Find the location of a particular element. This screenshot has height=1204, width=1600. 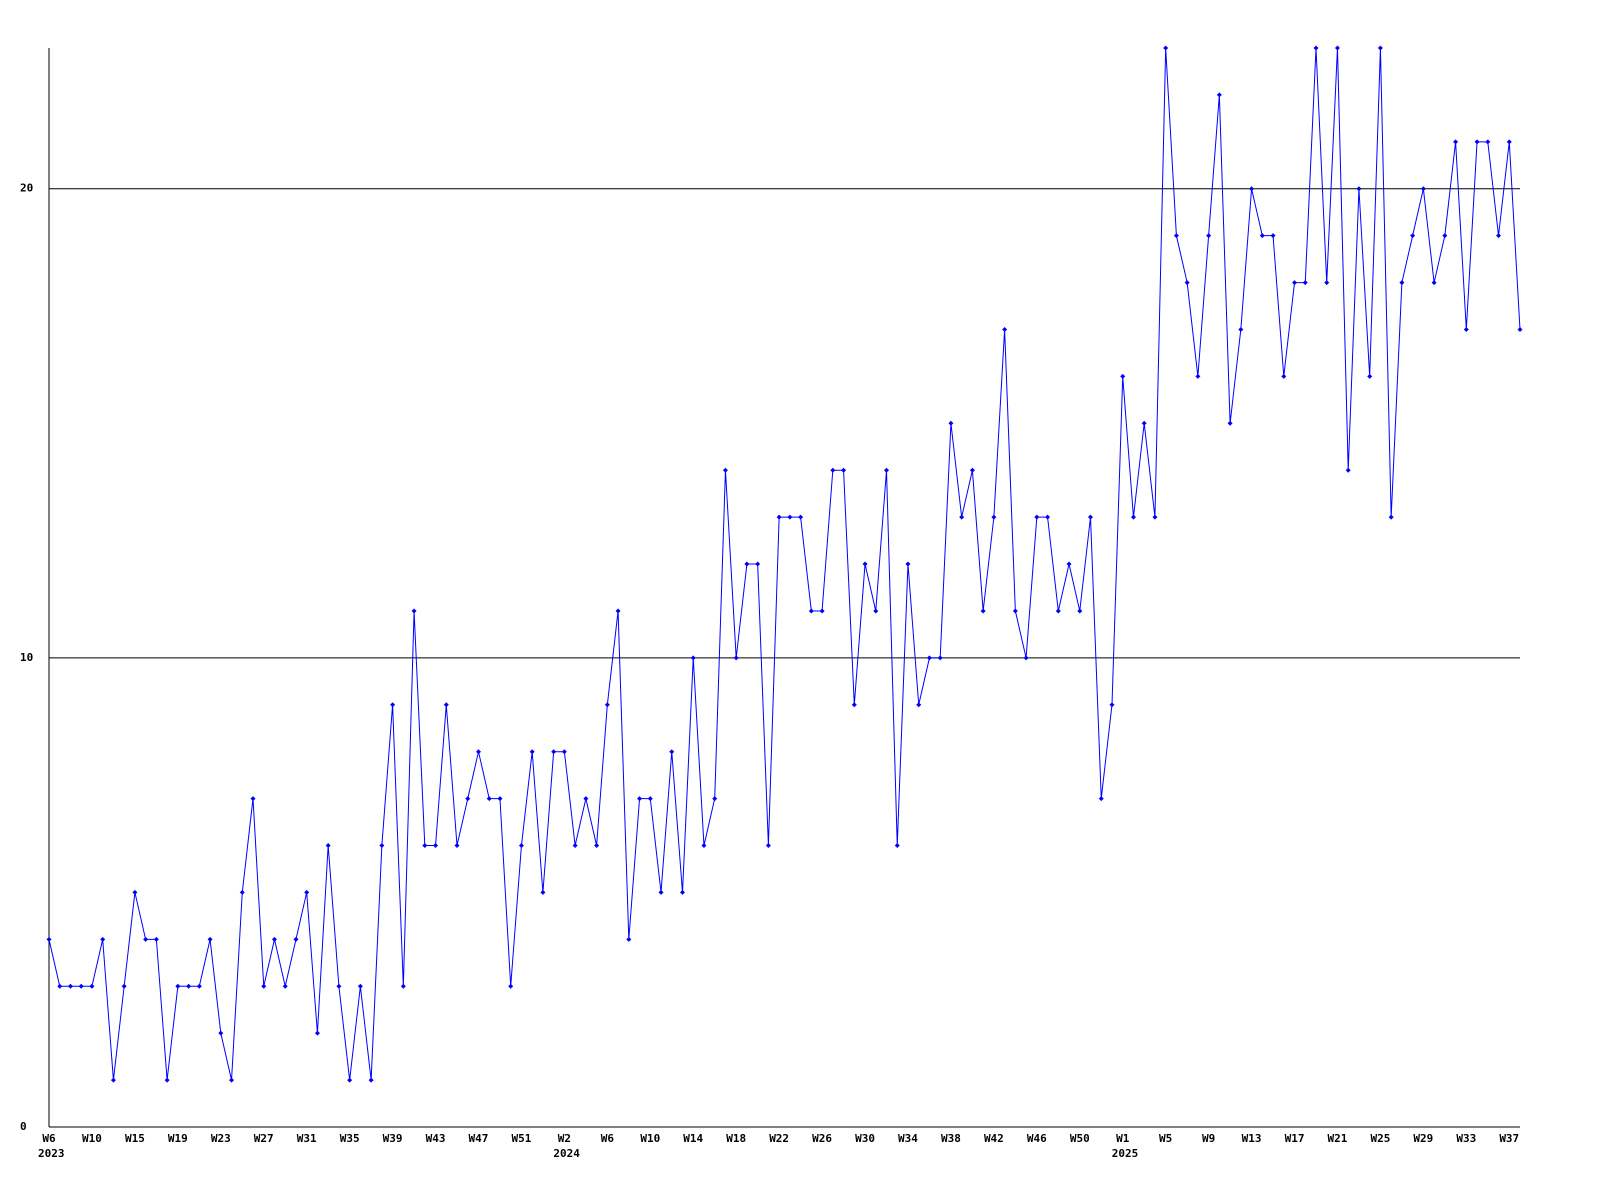

x-tick-label: W18 is located at coordinates (736, 1138).